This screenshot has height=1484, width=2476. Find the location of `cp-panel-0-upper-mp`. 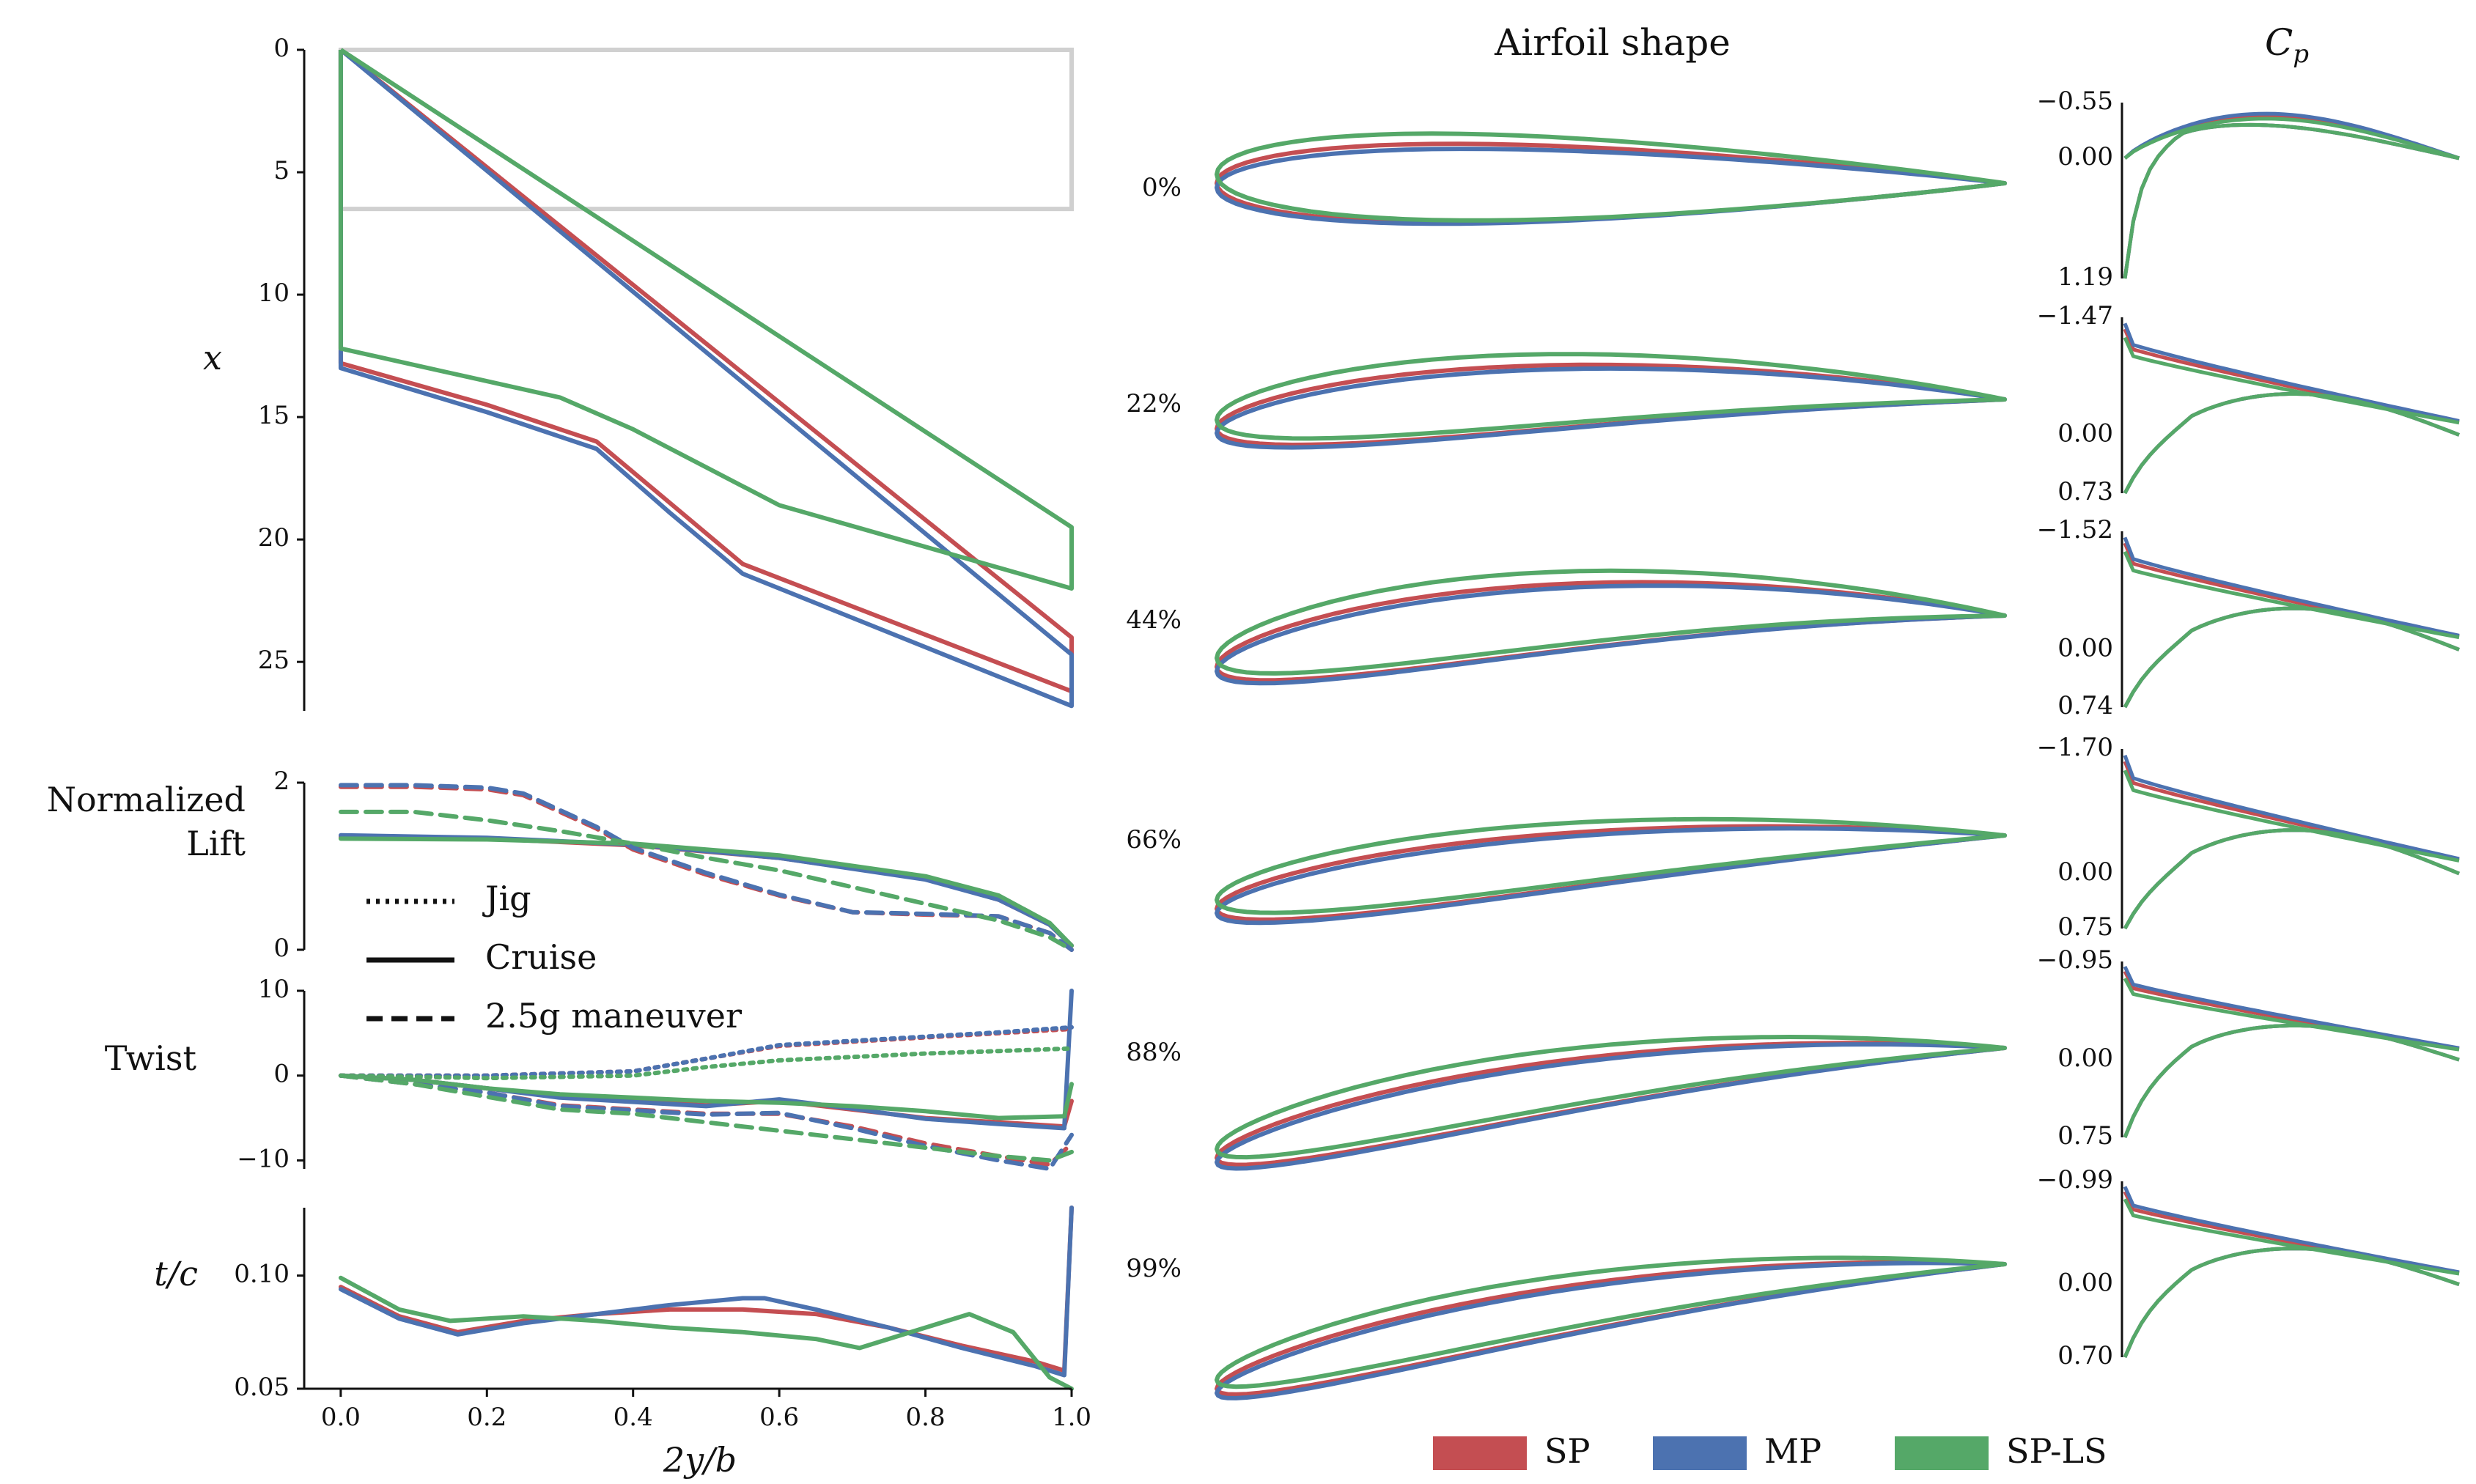

cp-panel-0-upper-mp is located at coordinates (2291, 135).